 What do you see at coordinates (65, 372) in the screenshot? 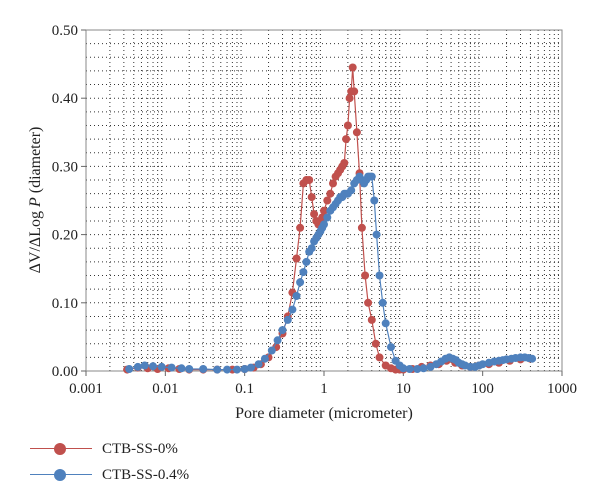
I see `y-tick-label: 0.00` at bounding box center [65, 372].